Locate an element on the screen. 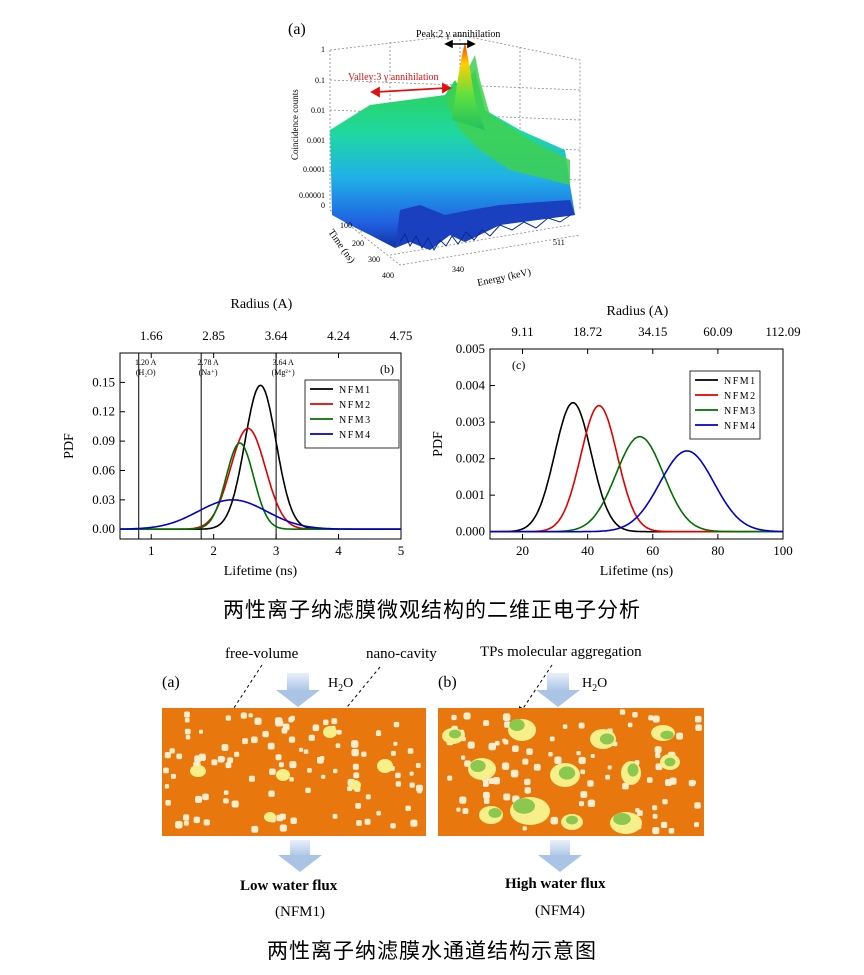 The image size is (864, 975). reference-line-sub: (Mg²⁺) is located at coordinates (283, 372).